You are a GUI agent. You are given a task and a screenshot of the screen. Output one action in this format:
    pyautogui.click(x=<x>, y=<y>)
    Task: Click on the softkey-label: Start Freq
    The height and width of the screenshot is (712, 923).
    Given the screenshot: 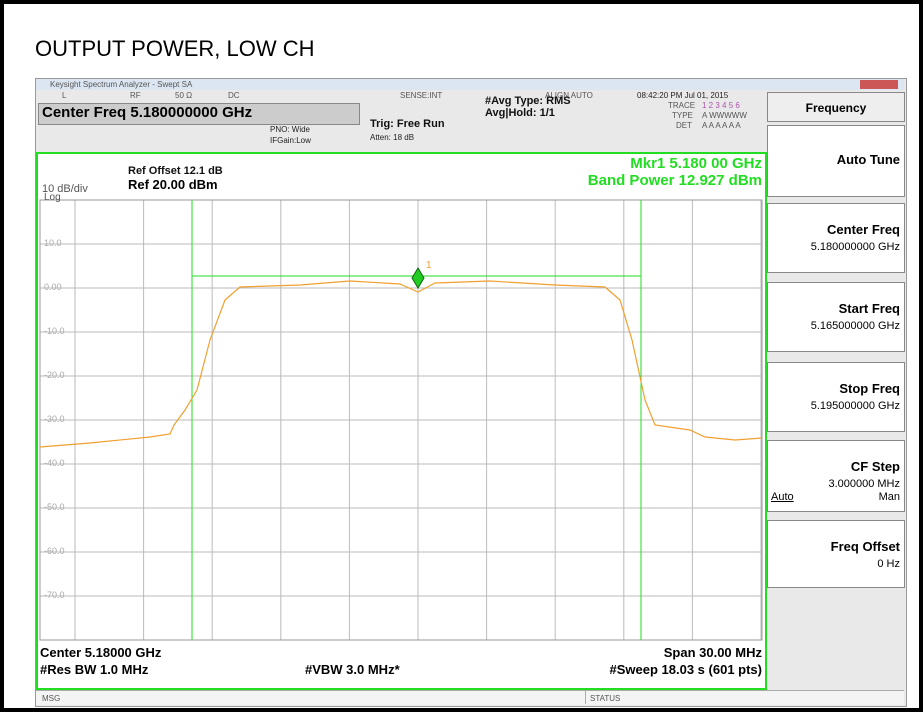 What is the action you would take?
    pyautogui.click(x=869, y=308)
    